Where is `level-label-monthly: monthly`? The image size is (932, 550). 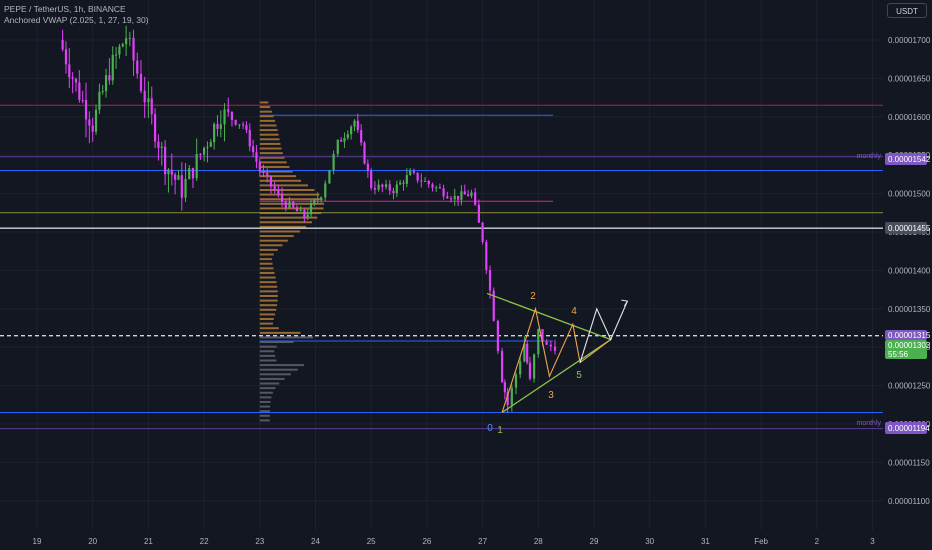 level-label-monthly: monthly is located at coordinates (868, 423).